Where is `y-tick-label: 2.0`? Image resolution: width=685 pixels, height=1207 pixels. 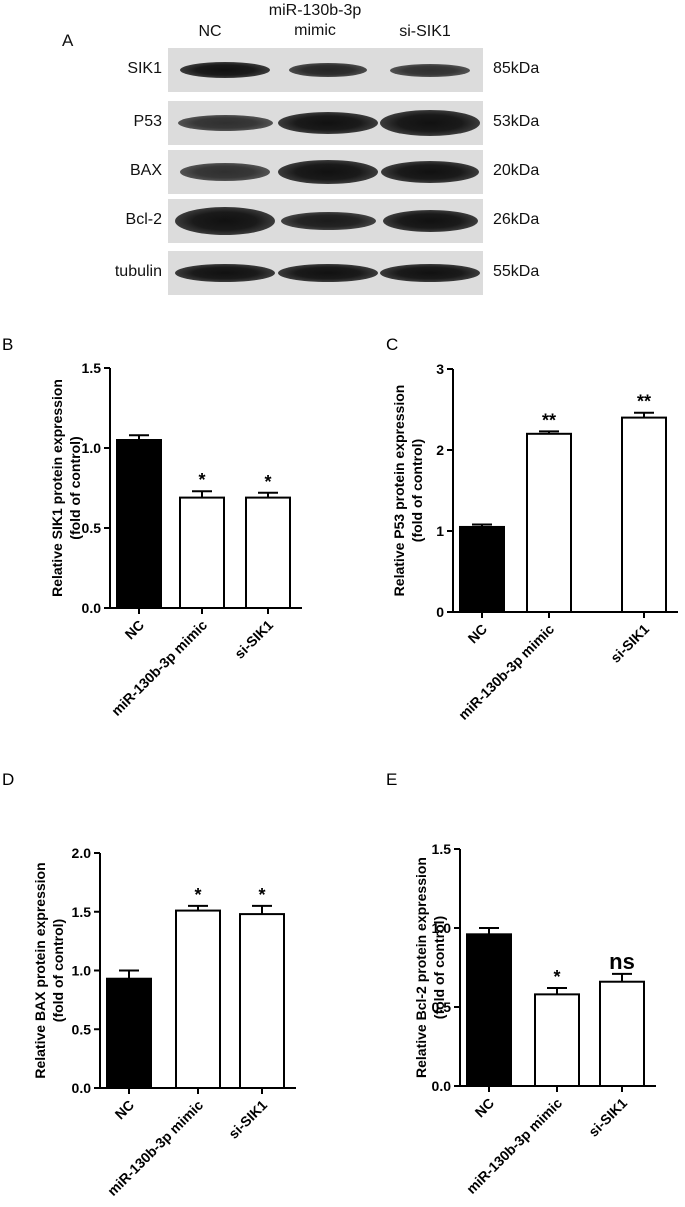
y-tick-label: 2.0 is located at coordinates (82, 853).